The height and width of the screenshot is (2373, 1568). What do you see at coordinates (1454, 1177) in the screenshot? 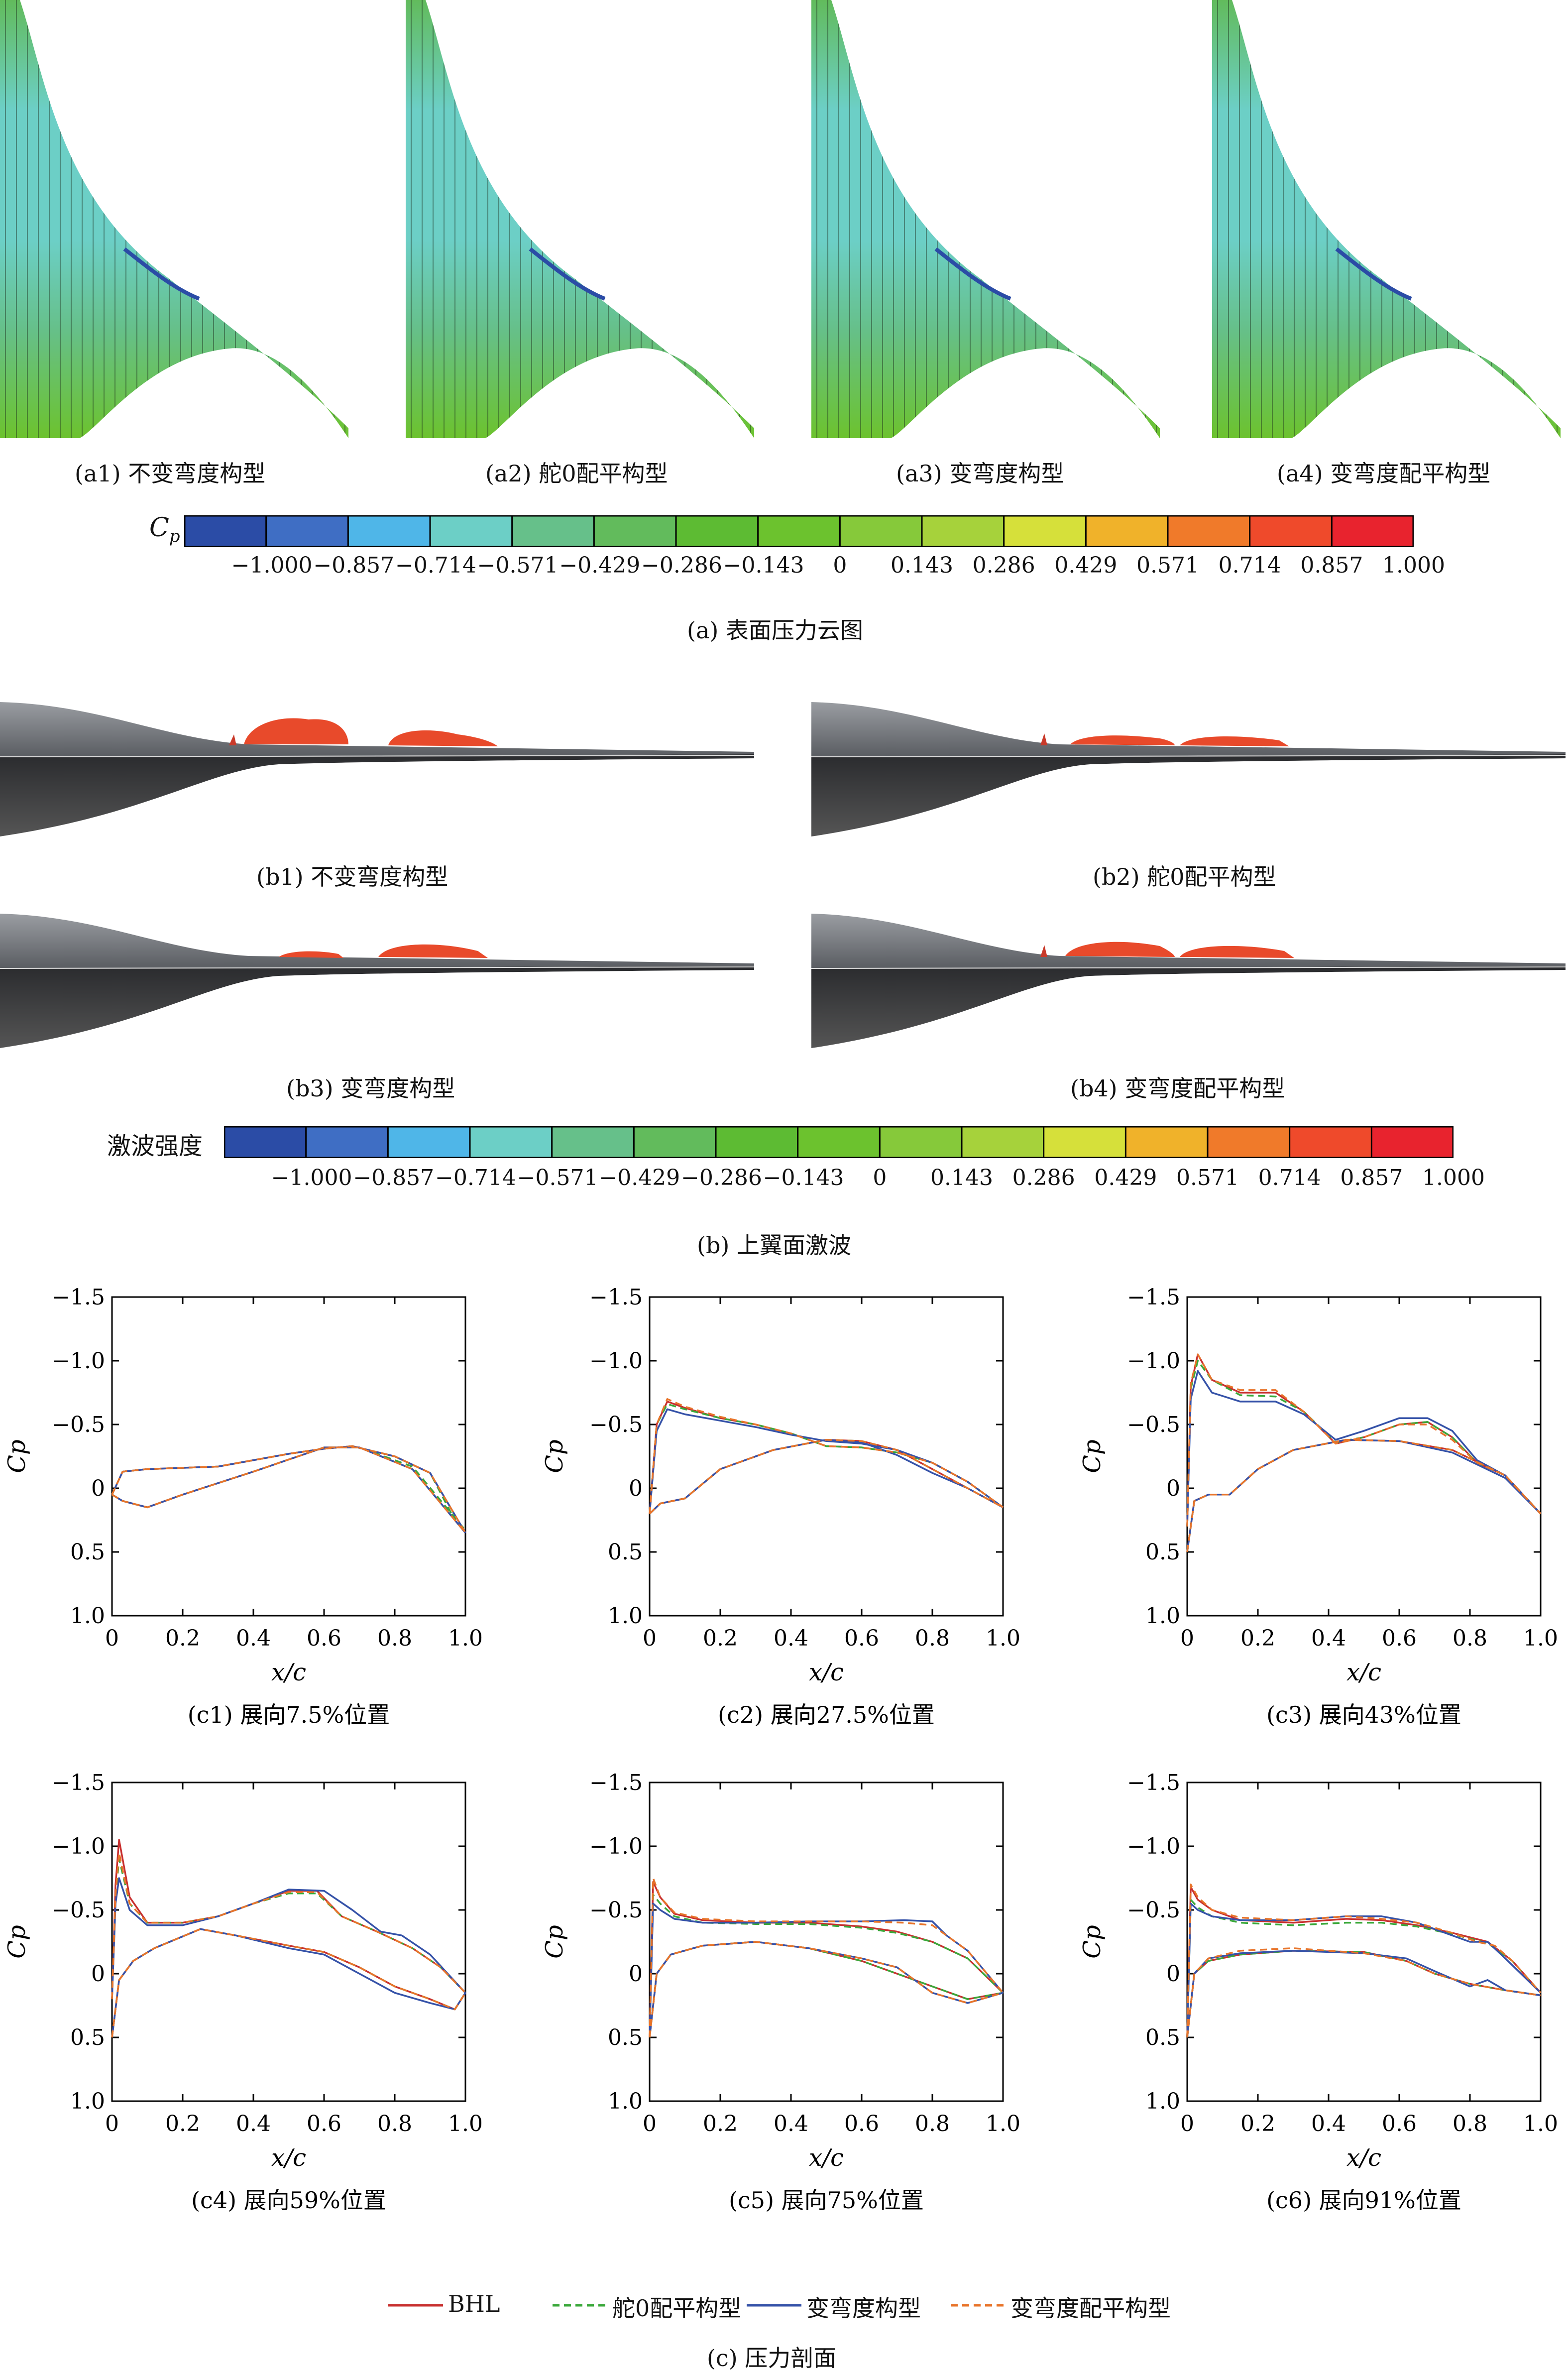
I see `shock-scale-tick-label: 1.000` at bounding box center [1454, 1177].